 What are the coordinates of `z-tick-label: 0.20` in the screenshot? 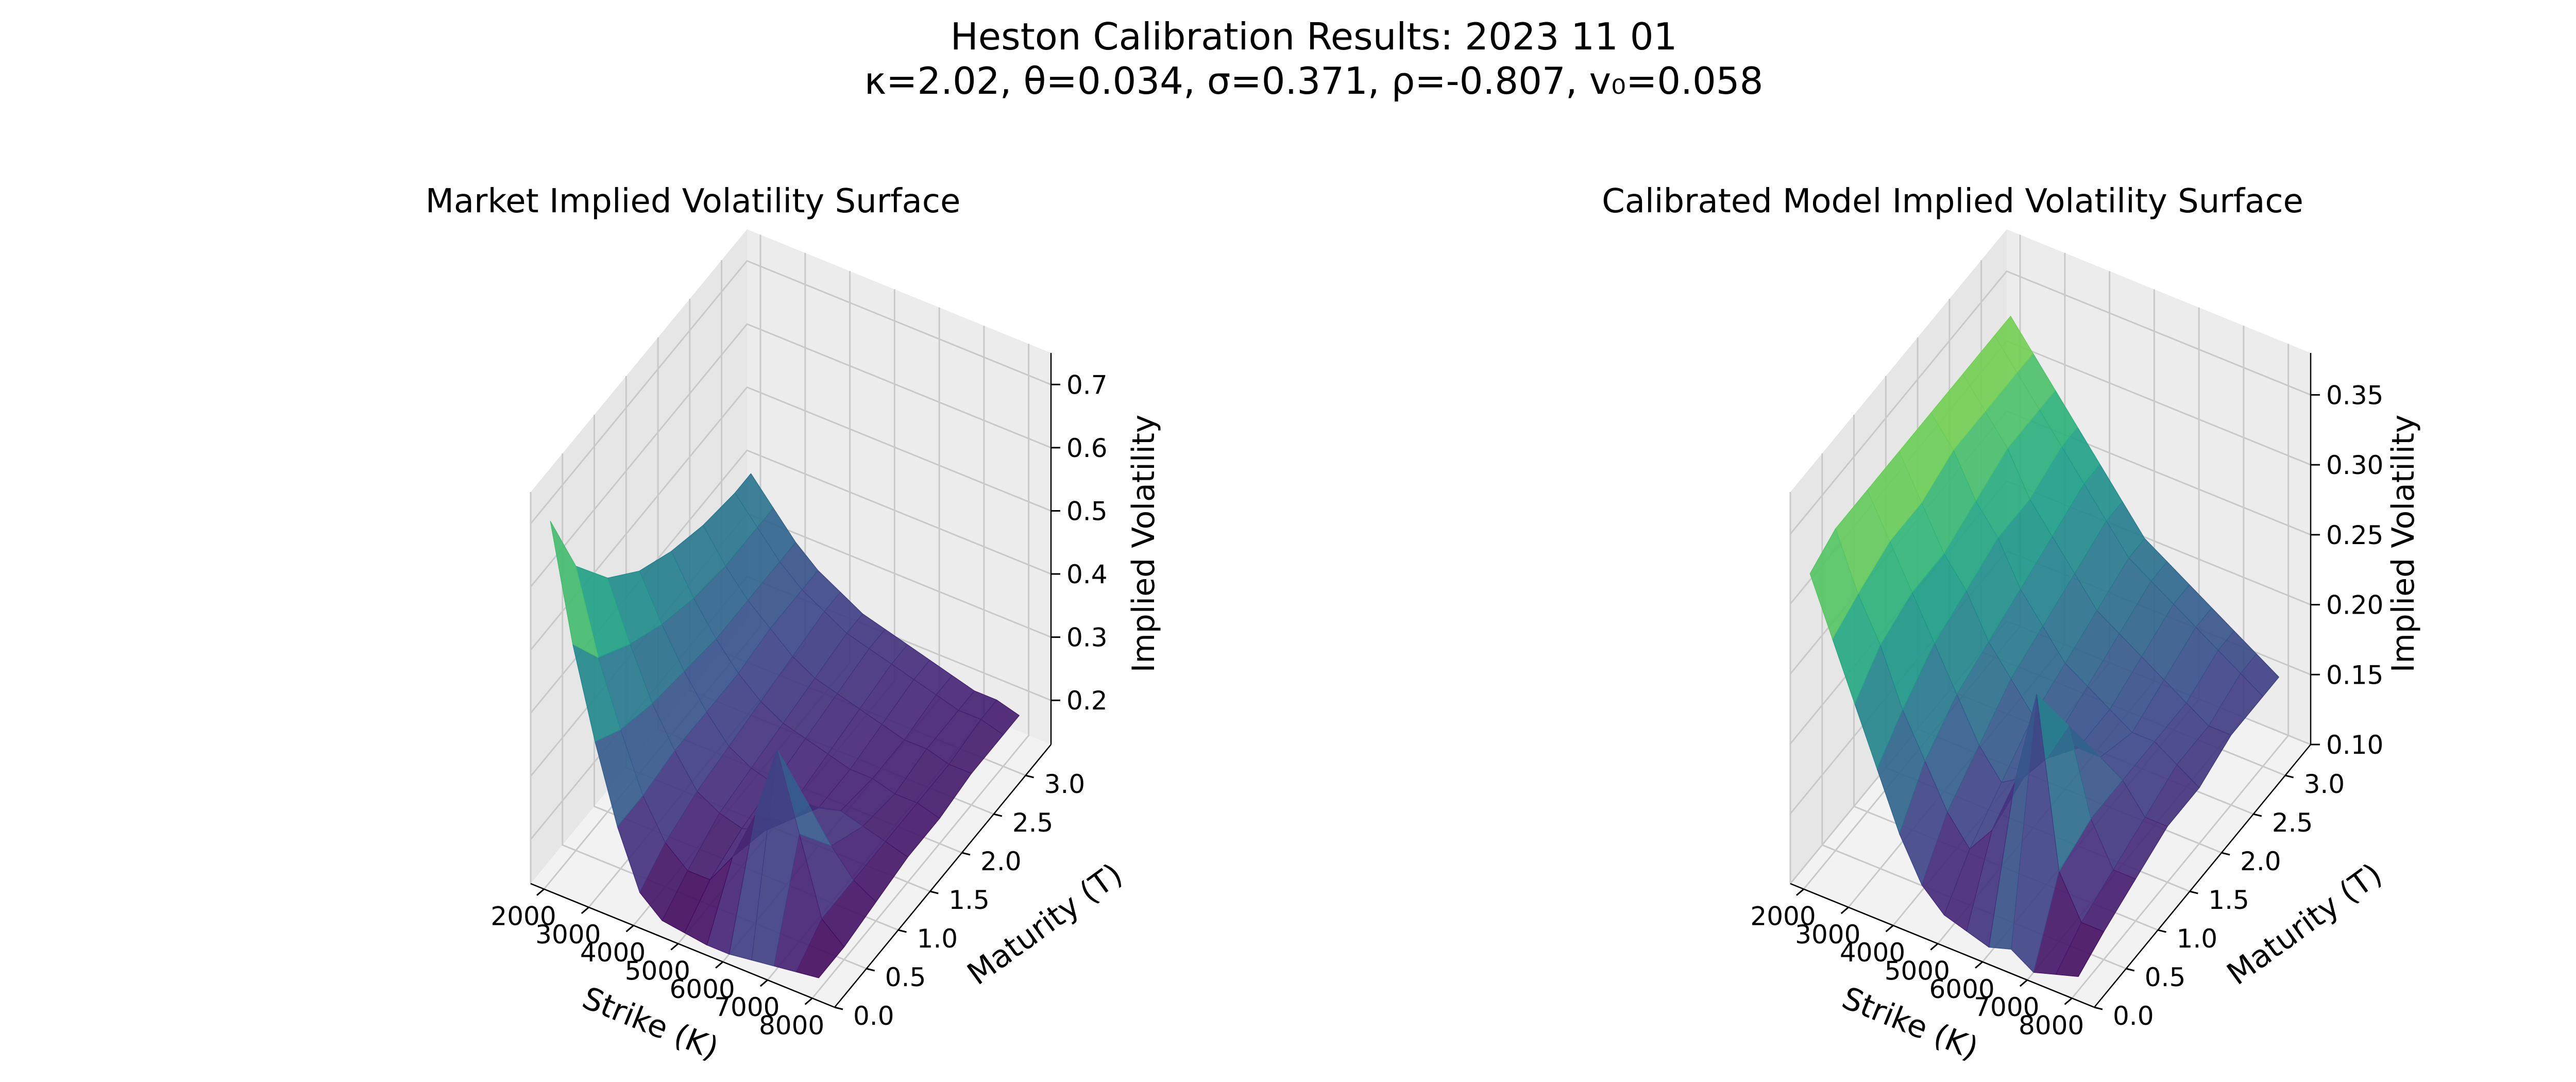 It's located at (2354, 605).